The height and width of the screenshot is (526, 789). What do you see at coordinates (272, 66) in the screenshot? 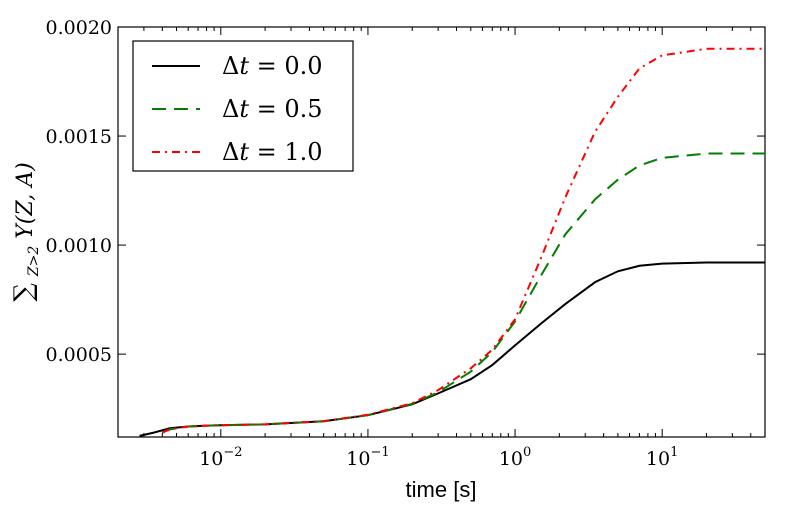
I see `legend-label-0: Δt = 0.0` at bounding box center [272, 66].